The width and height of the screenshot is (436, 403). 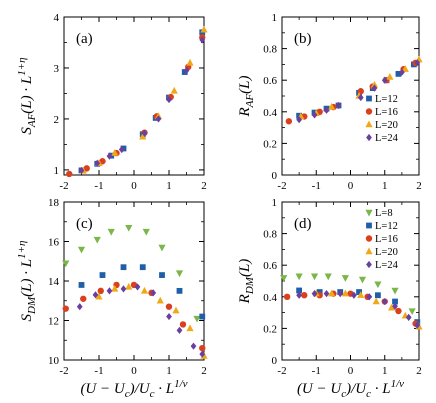 What do you see at coordinates (419, 371) in the screenshot?
I see `x-tick-label: 2` at bounding box center [419, 371].